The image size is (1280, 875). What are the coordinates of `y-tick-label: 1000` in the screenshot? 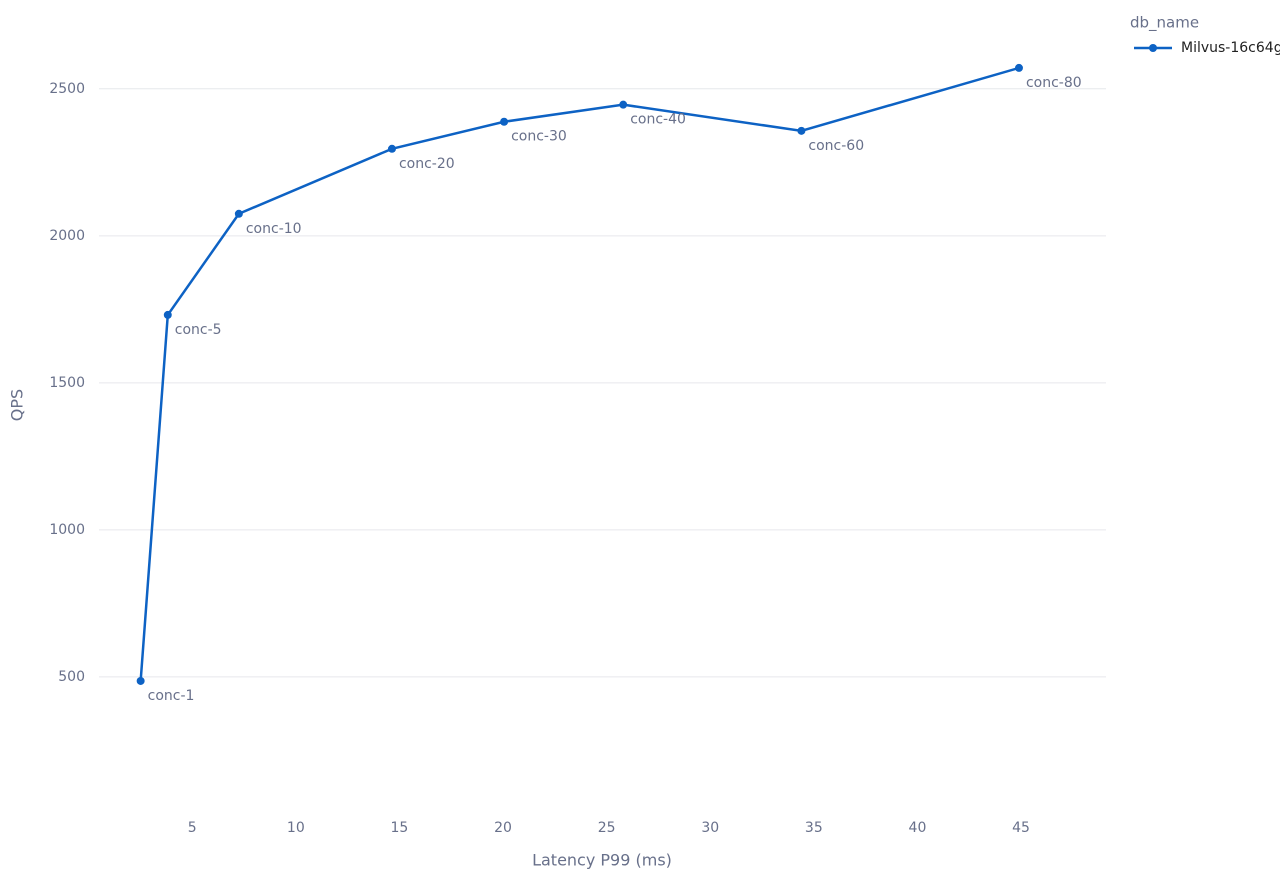 It's located at (67, 530).